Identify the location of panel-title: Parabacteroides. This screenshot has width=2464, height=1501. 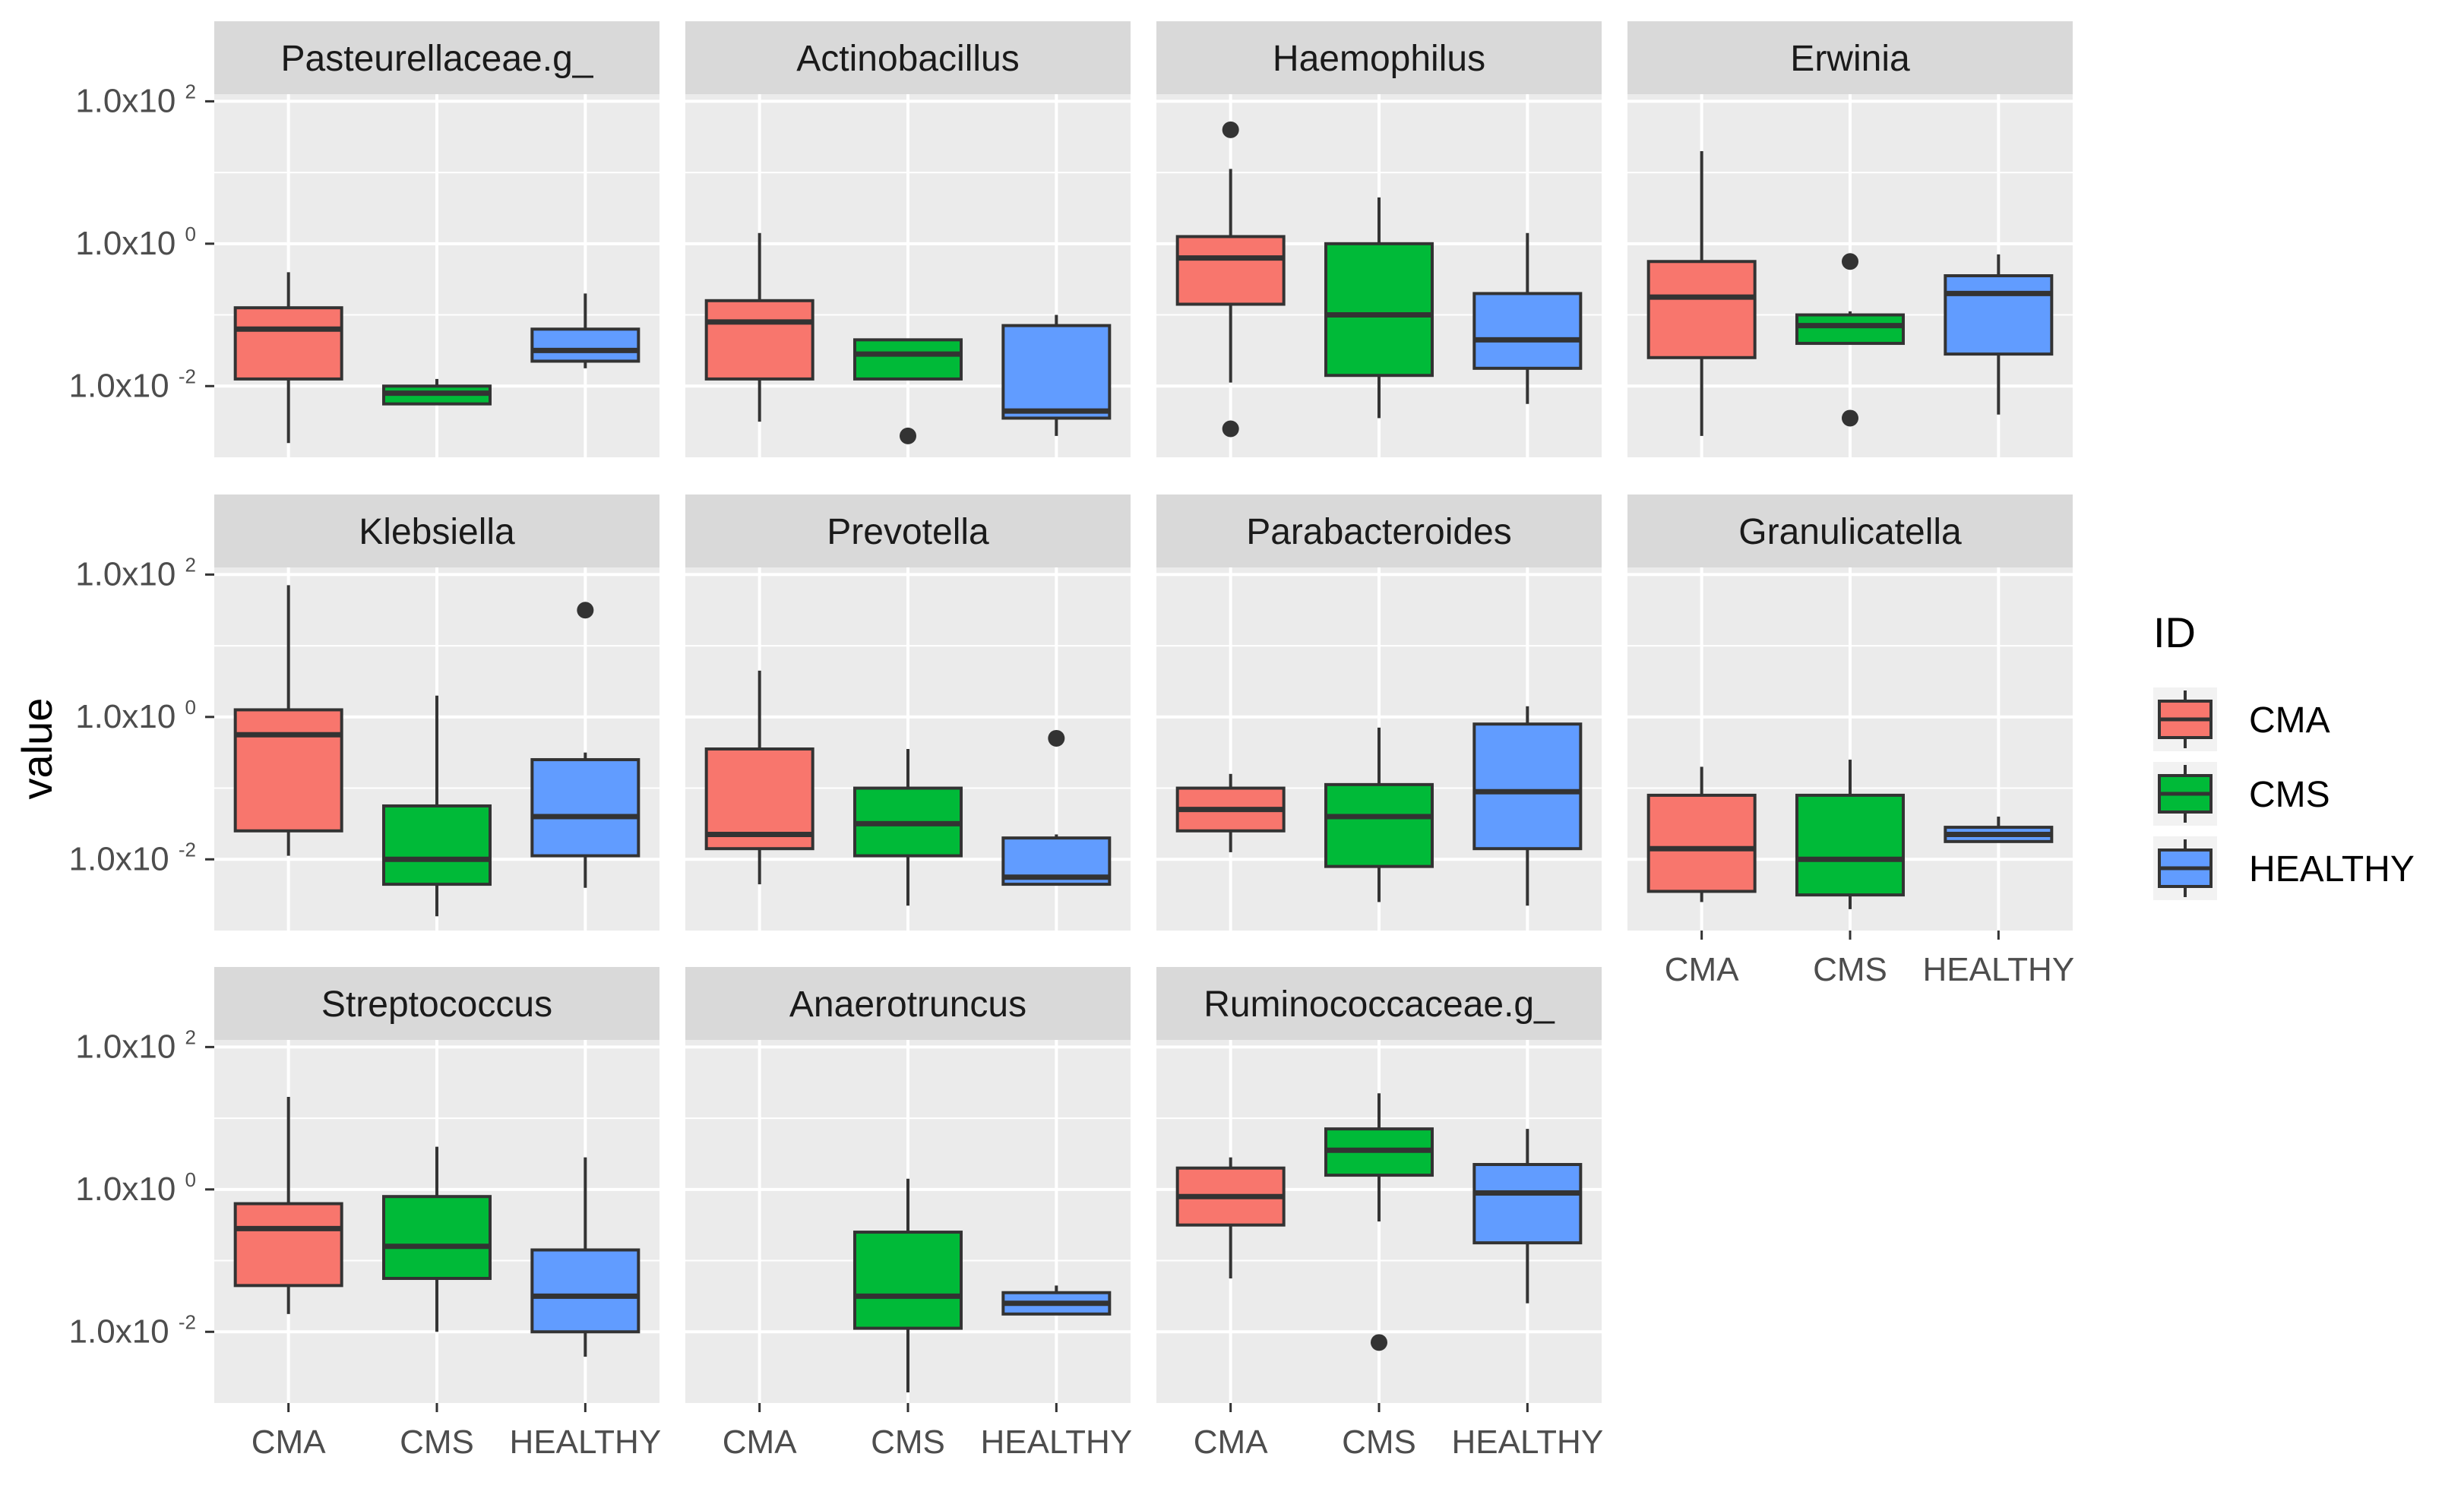
(1379, 532).